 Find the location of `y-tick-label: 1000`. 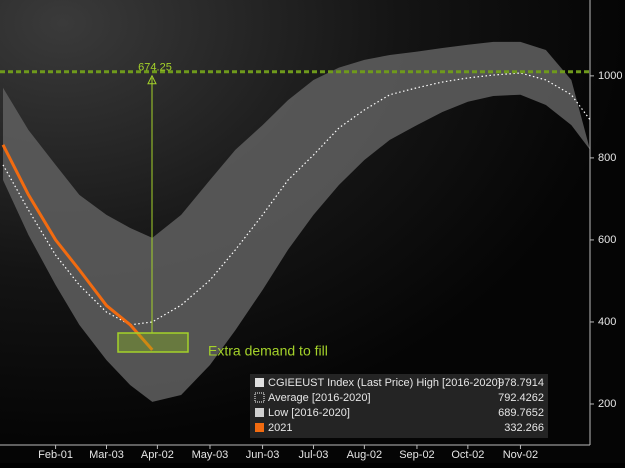

y-tick-label: 1000 is located at coordinates (610, 76).